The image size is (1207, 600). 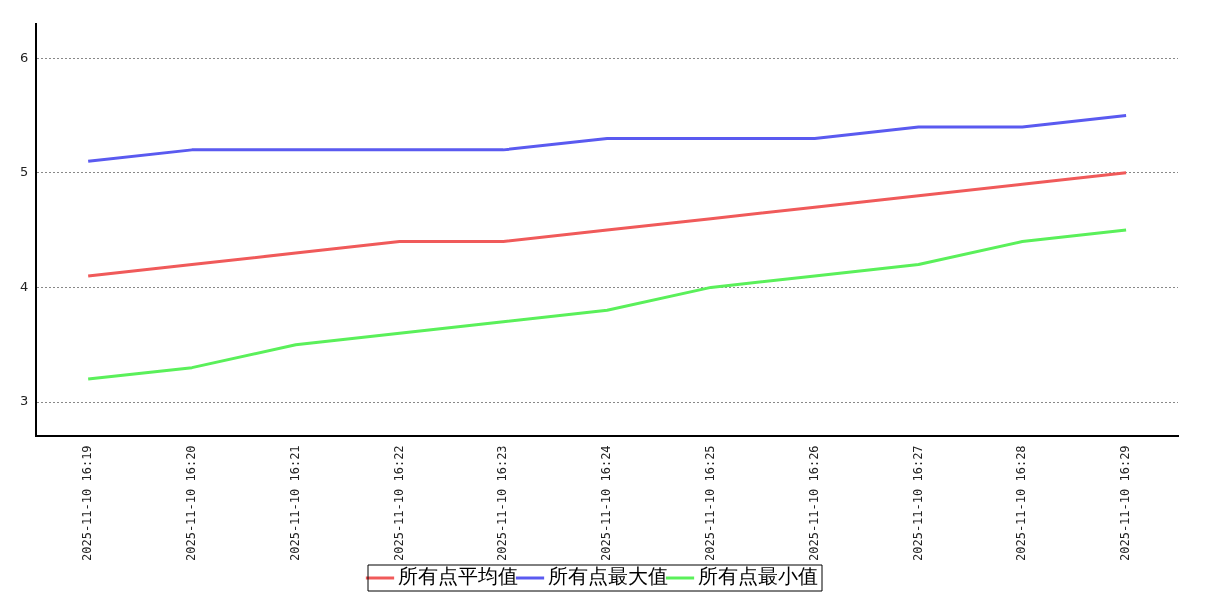 I want to click on y-tick-label: 4, so click(x=24, y=286).